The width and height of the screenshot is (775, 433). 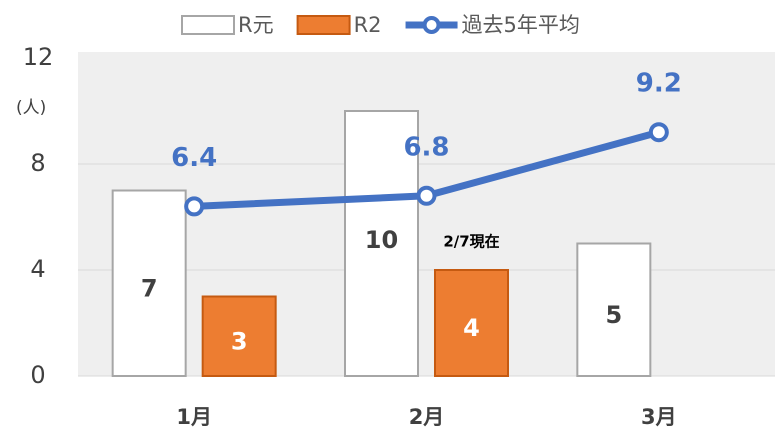 What do you see at coordinates (31, 108) in the screenshot?
I see `y-axis-label: (人)` at bounding box center [31, 108].